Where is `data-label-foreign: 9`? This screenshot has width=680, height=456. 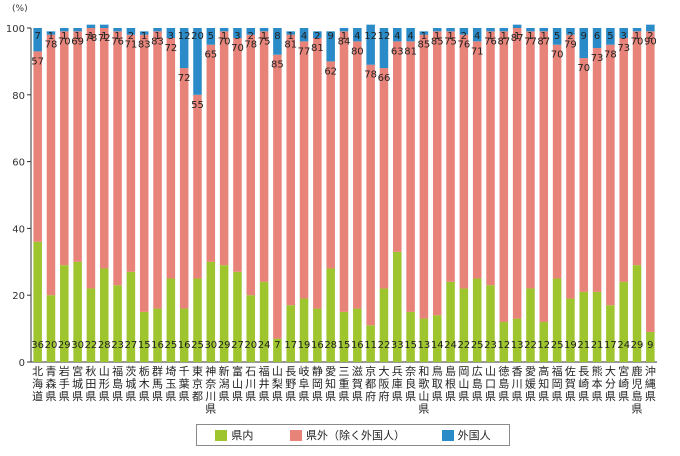 data-label-foreign: 9 is located at coordinates (584, 36).